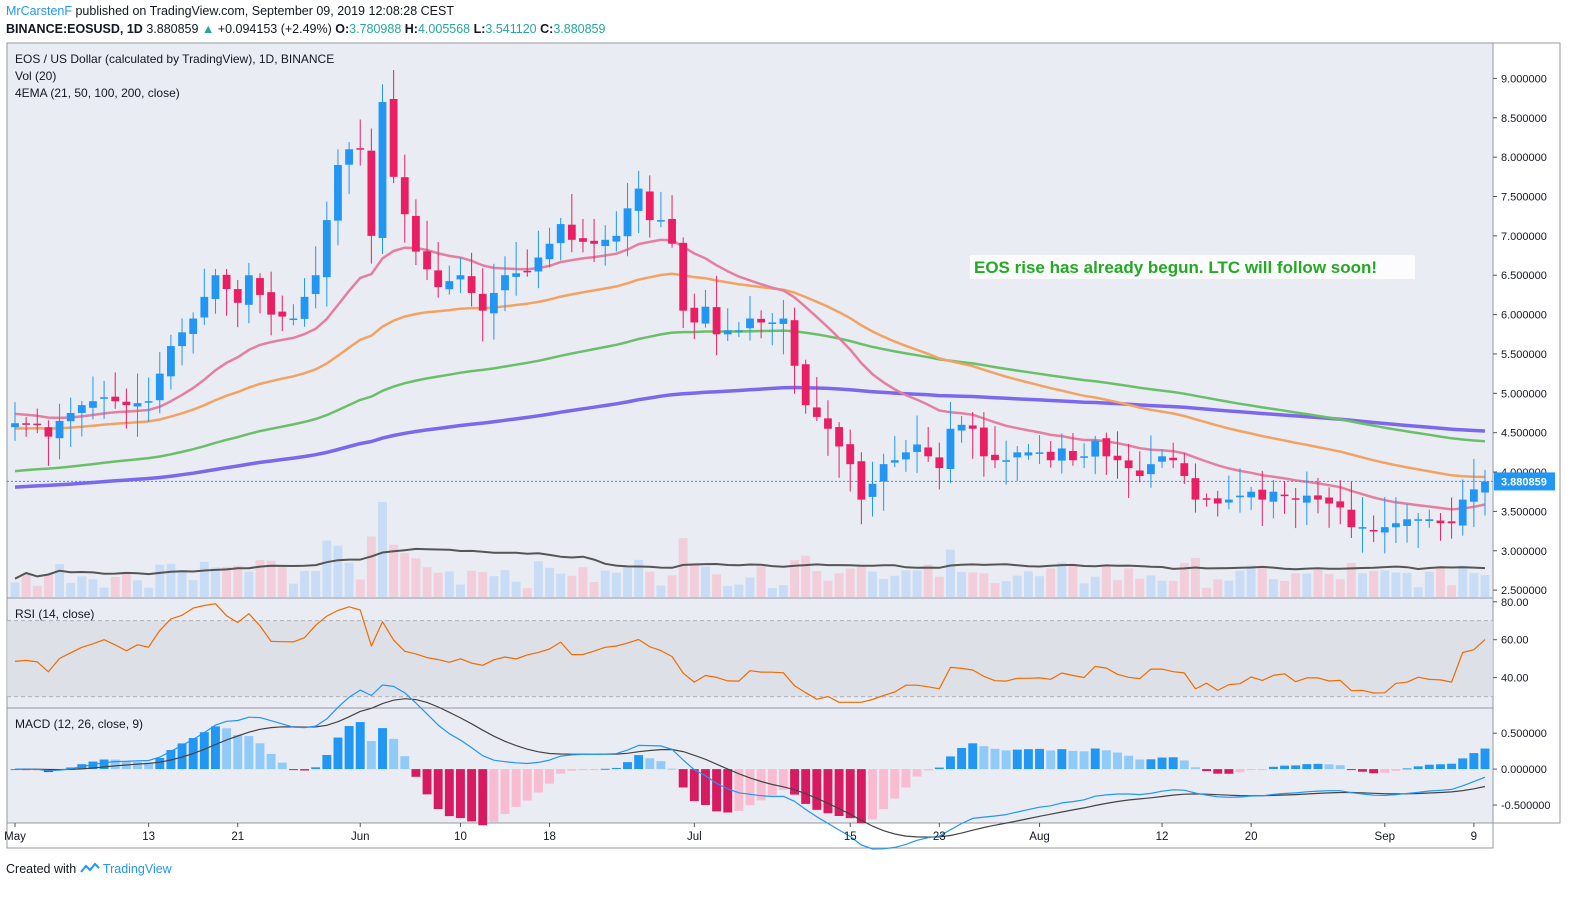 The width and height of the screenshot is (1588, 897). I want to click on time-axis-tick-label: 15, so click(850, 837).